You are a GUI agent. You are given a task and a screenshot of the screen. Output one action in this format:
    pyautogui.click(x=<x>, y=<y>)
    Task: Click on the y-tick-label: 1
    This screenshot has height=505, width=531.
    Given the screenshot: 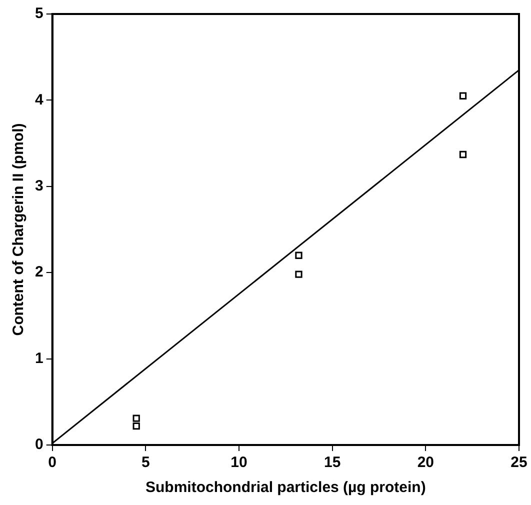 What is the action you would take?
    pyautogui.click(x=39, y=358)
    